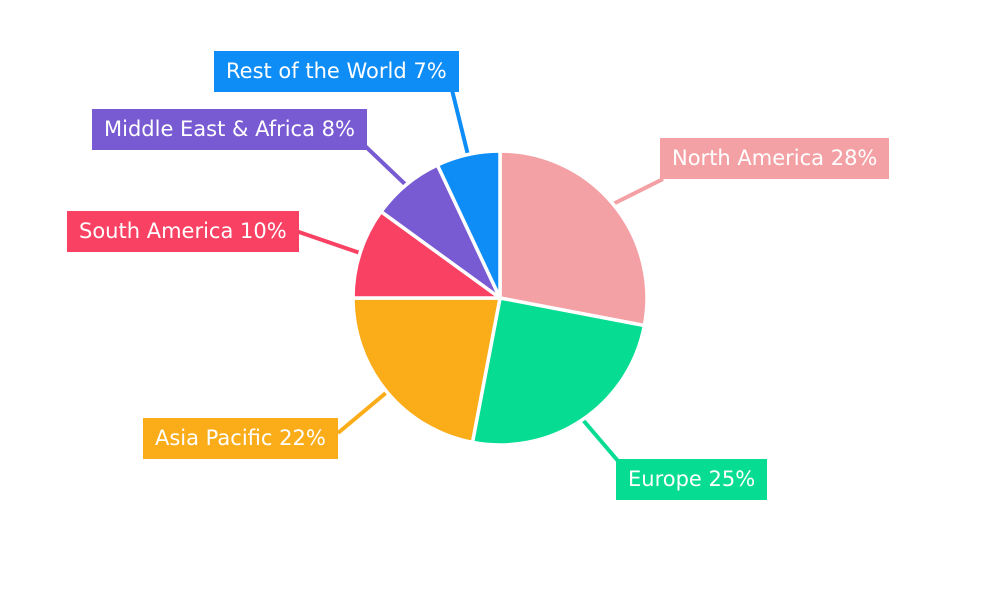 The width and height of the screenshot is (1000, 600). What do you see at coordinates (328, 242) in the screenshot?
I see `leader-line-south-america` at bounding box center [328, 242].